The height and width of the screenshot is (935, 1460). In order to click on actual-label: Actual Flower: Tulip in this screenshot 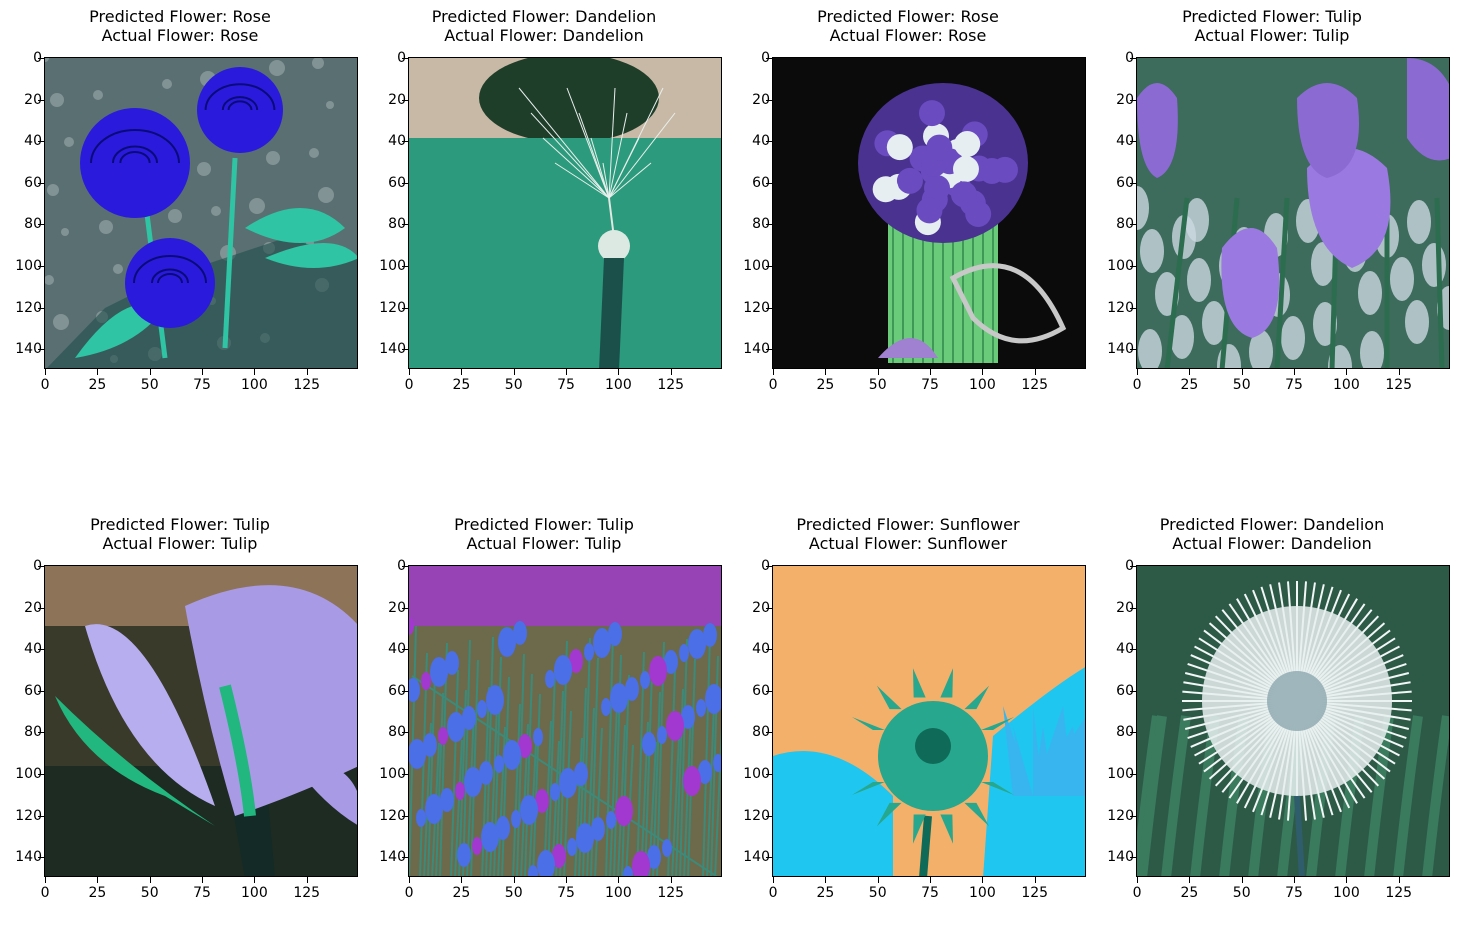, I will do `click(180, 543)`.